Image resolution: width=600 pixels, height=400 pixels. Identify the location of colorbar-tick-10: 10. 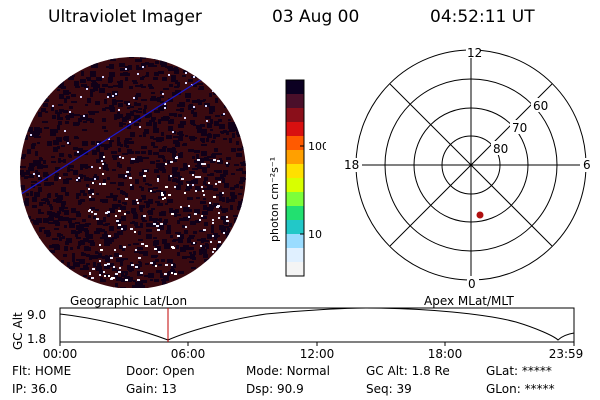
(315, 234).